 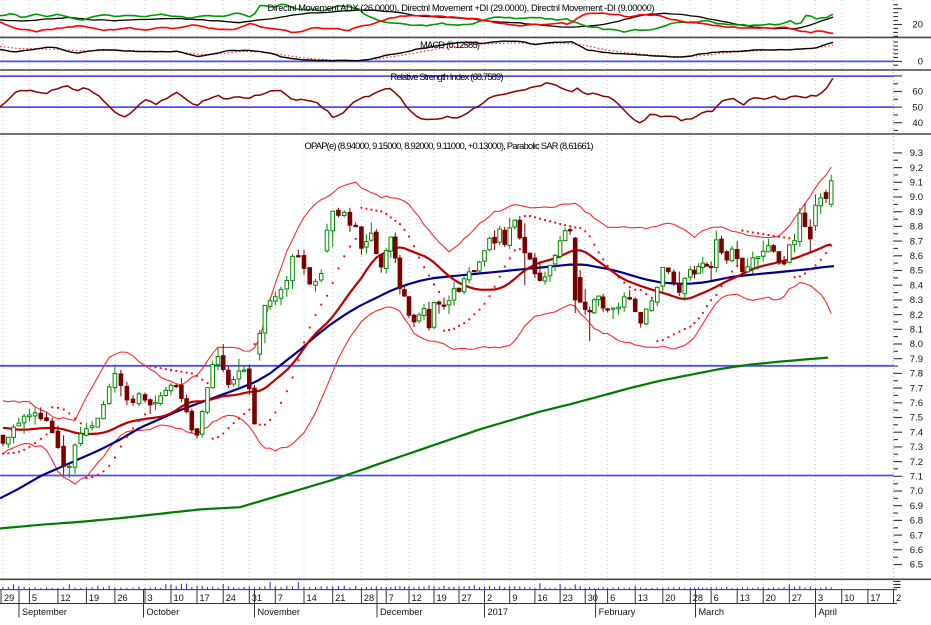 I want to click on svg-text: 8.2, so click(x=916, y=315).